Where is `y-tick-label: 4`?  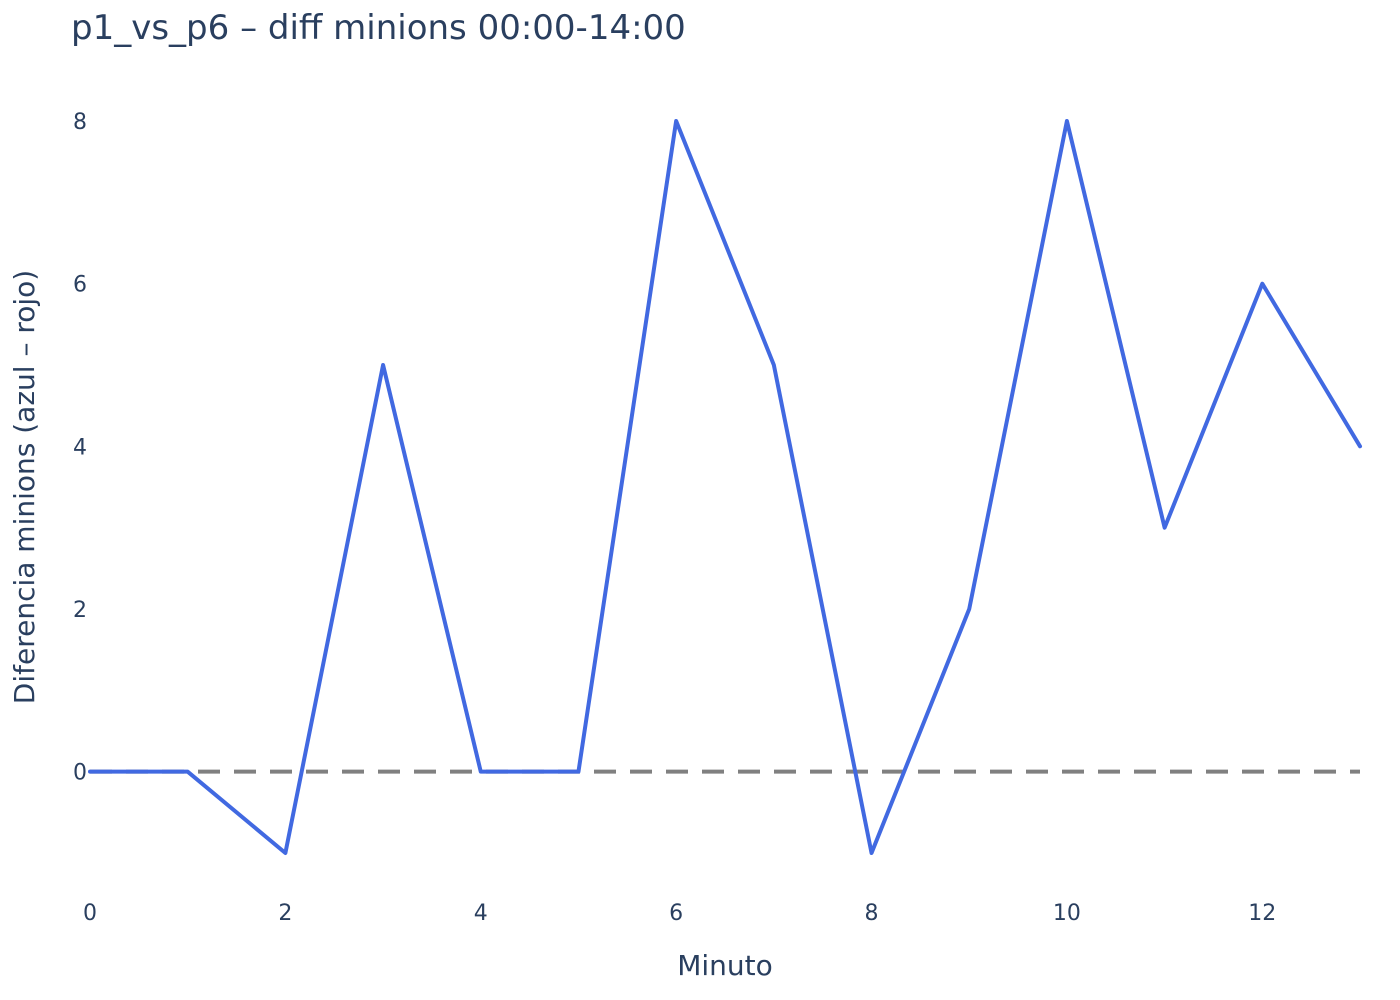
y-tick-label: 4 is located at coordinates (80, 447).